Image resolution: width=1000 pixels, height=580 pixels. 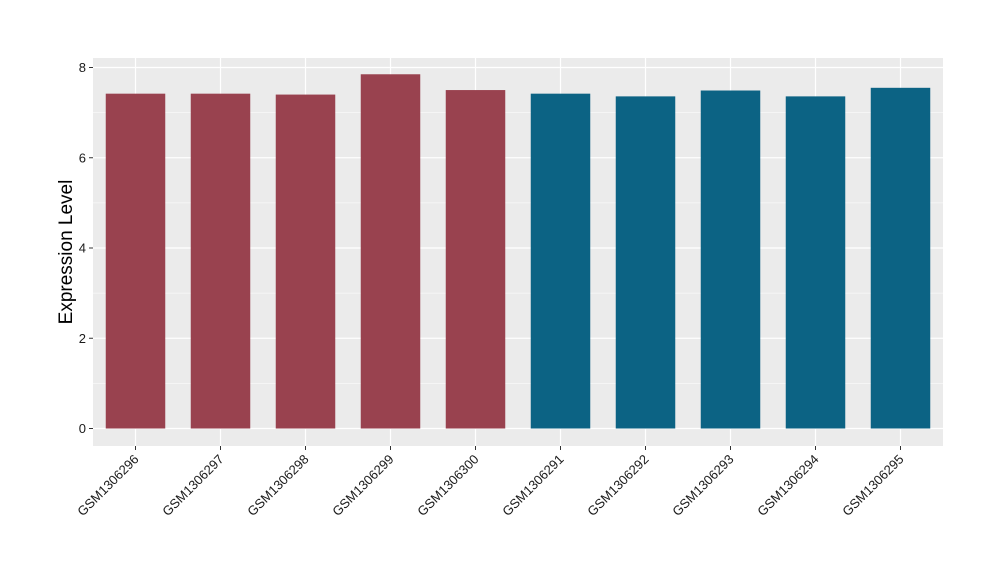 I want to click on x-tick-label: GSM1306295, so click(x=872, y=485).